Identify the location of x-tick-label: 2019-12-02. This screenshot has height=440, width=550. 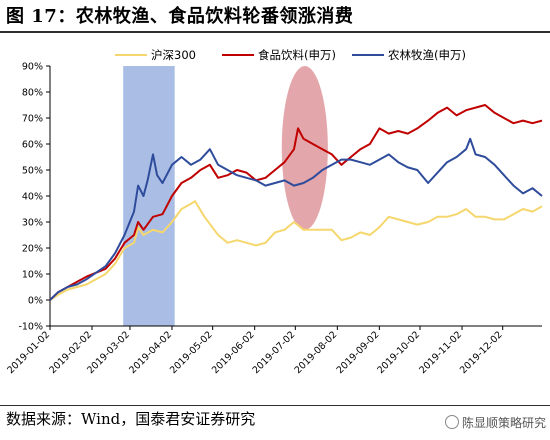
(481, 352).